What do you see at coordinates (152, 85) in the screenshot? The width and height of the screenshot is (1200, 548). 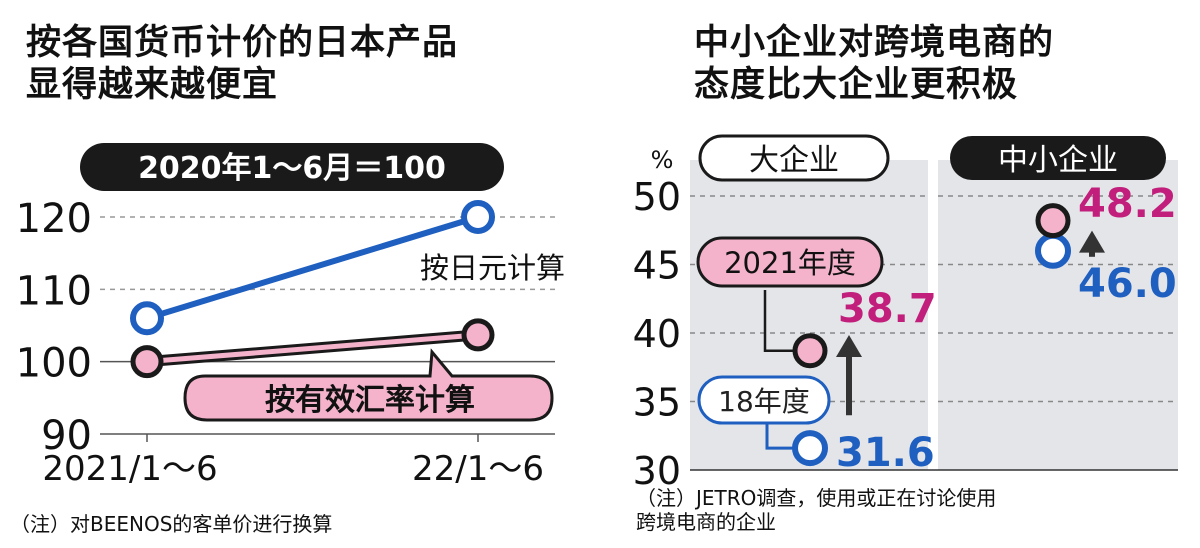 I see `left-title-line2: 显得越来越便宜` at bounding box center [152, 85].